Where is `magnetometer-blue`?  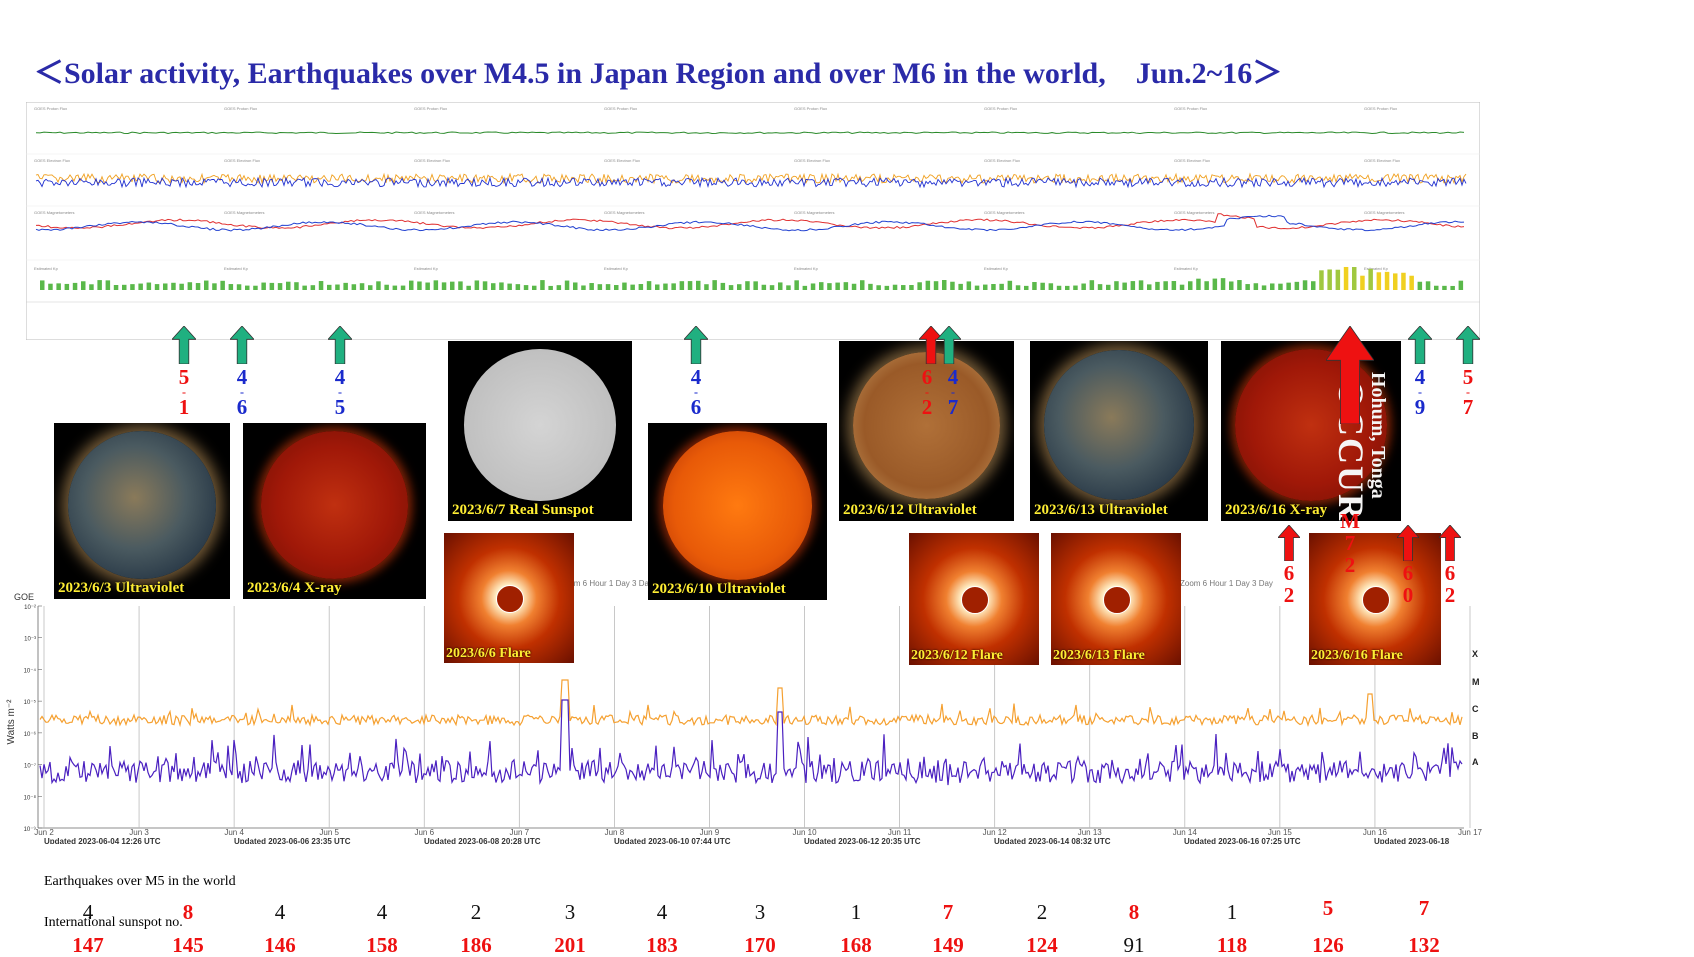
magnetometer-blue is located at coordinates (750, 223).